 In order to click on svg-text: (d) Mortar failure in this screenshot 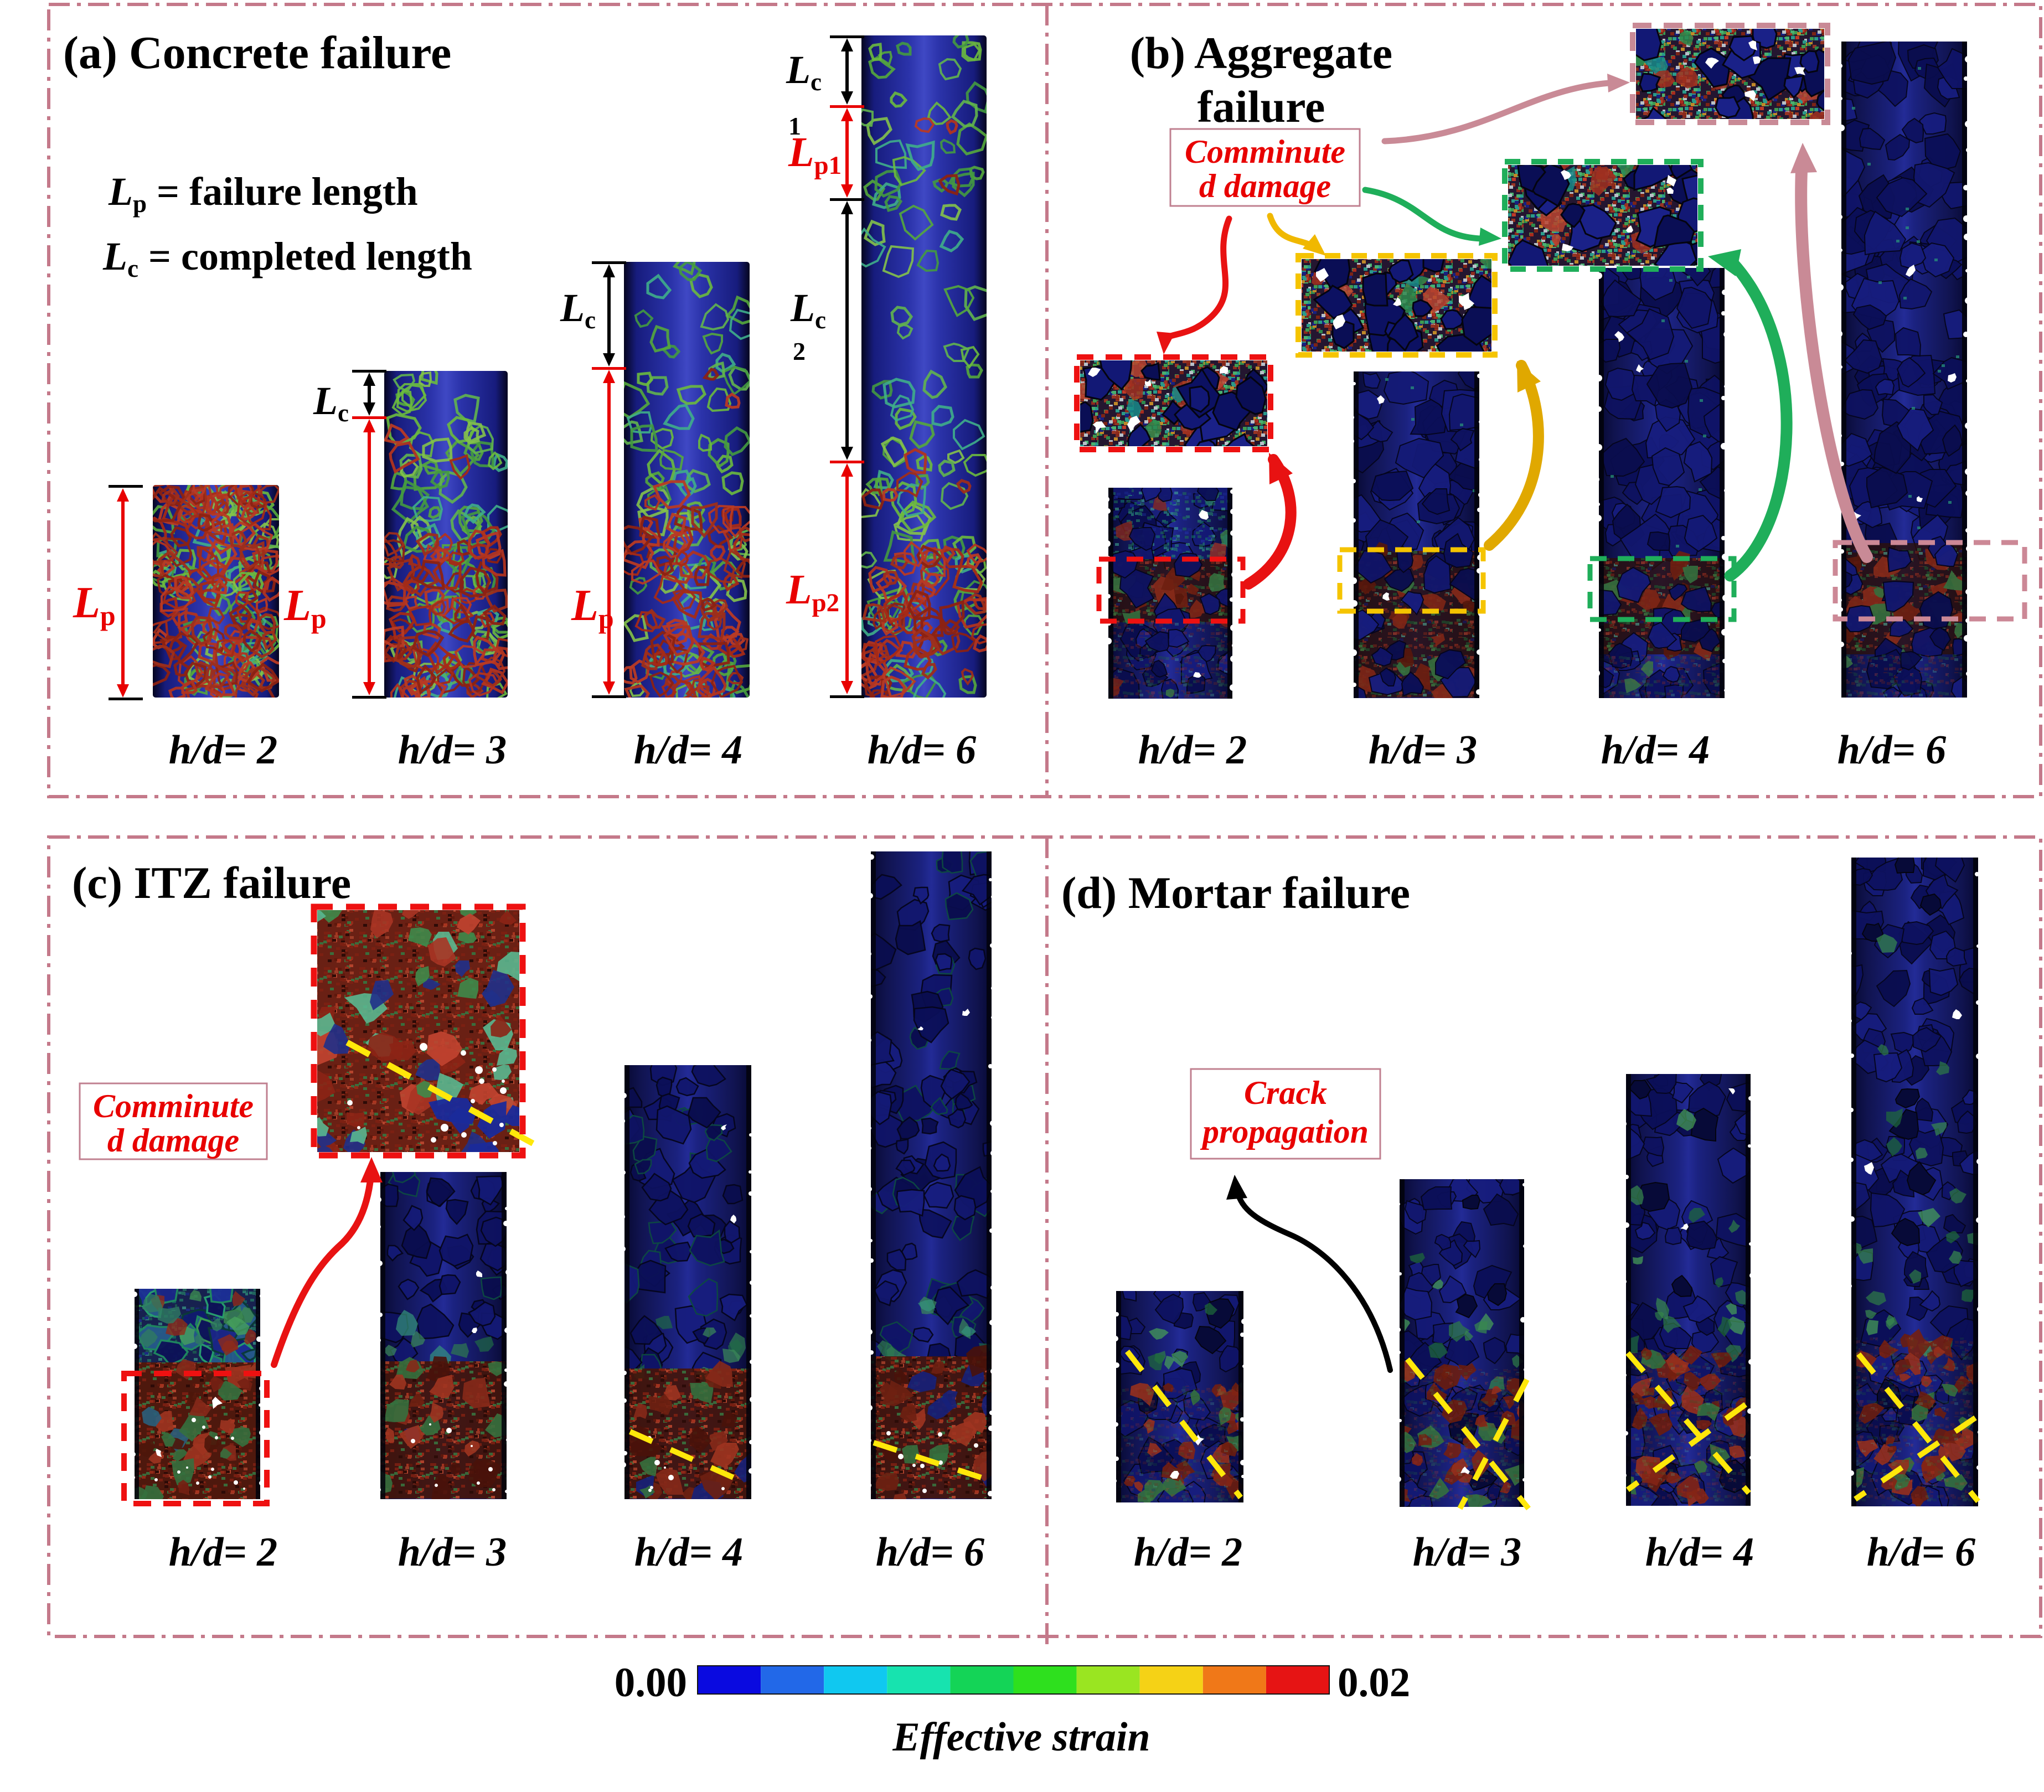, I will do `click(1235, 892)`.